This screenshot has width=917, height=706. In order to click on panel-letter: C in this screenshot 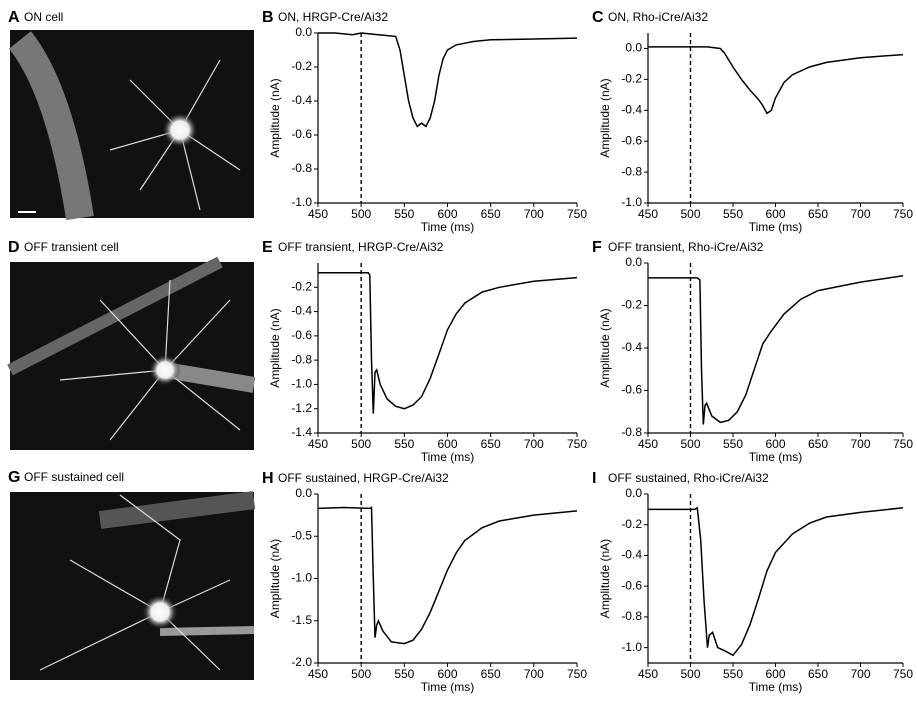, I will do `click(598, 17)`.